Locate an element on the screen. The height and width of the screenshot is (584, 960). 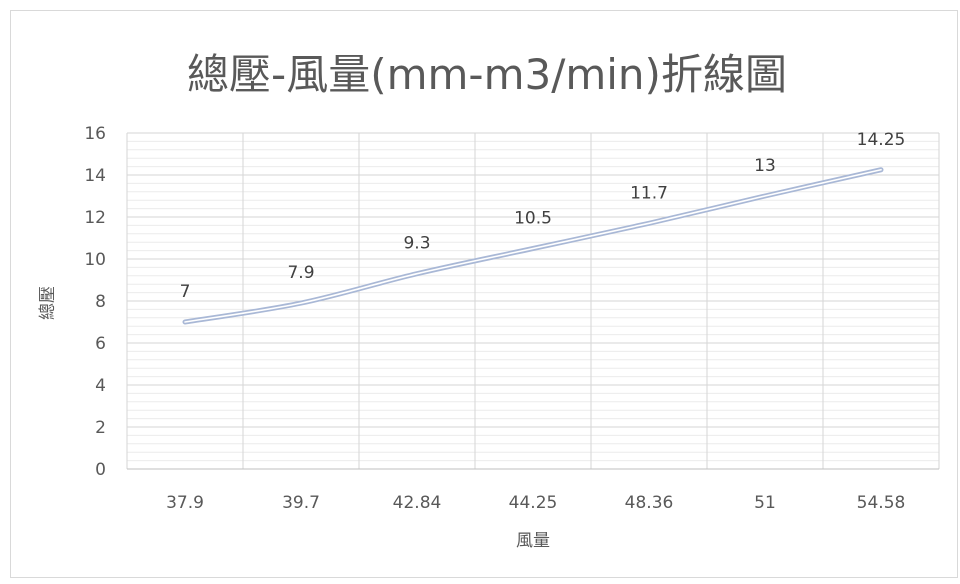
data-label: 10.5 is located at coordinates (533, 219).